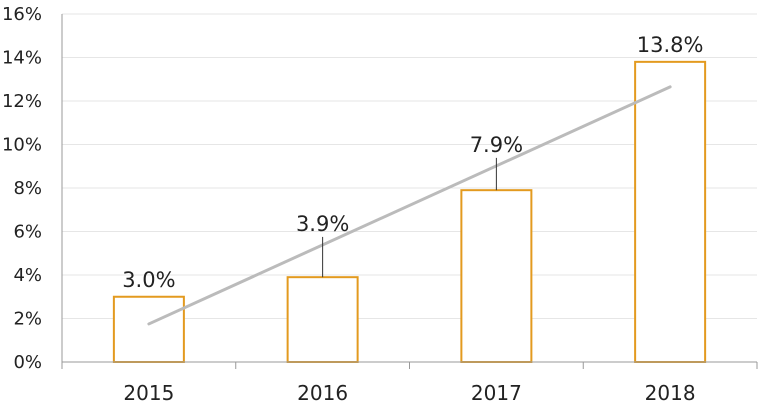 Image resolution: width=761 pixels, height=410 pixels. I want to click on y-tick-label: 16%, so click(22, 14).